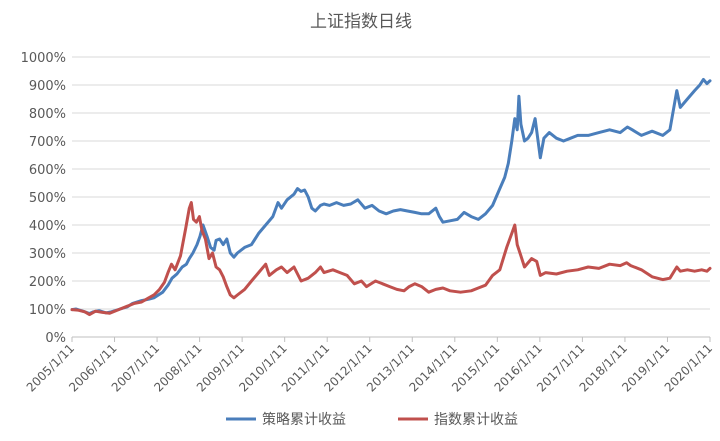  I want to click on y-tick-label: 900%, so click(47, 86).